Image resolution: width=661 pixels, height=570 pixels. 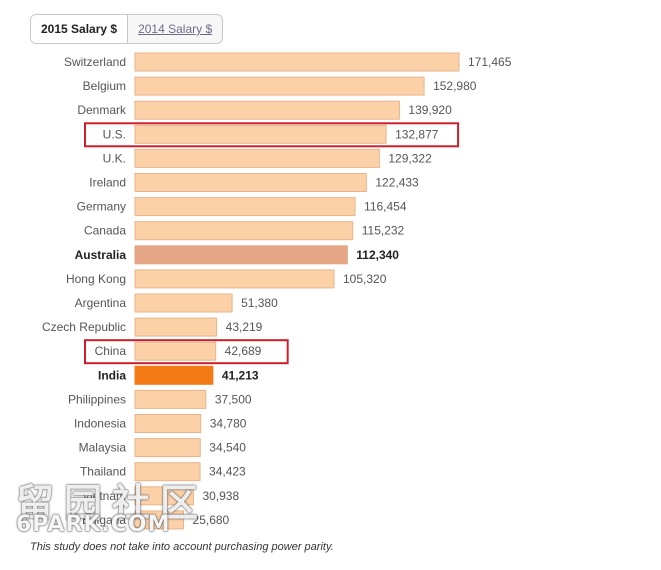 What do you see at coordinates (244, 231) in the screenshot?
I see `bar-canada` at bounding box center [244, 231].